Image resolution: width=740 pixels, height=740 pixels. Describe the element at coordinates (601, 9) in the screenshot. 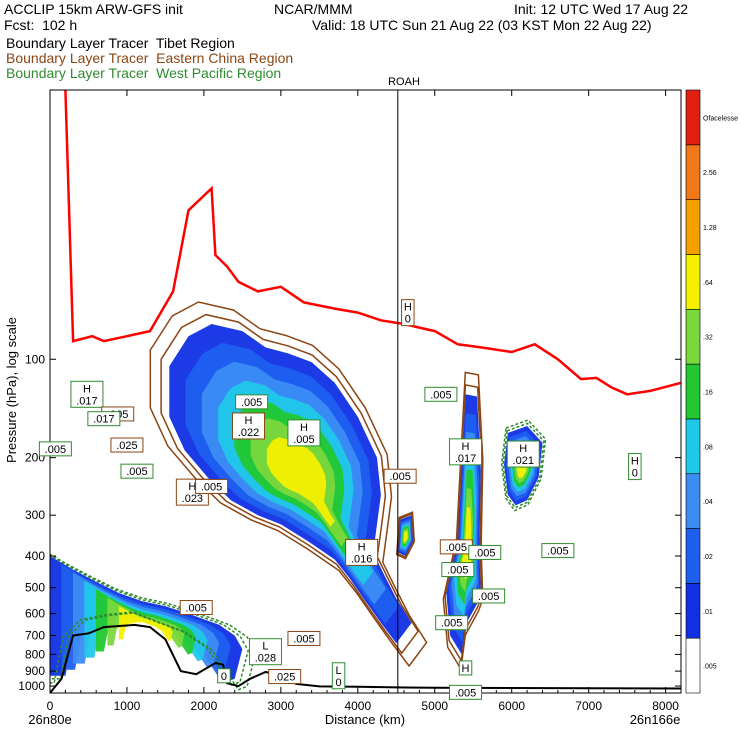

I see `init-time: Init: 12 UTC Wed 17 Aug 22` at that location.